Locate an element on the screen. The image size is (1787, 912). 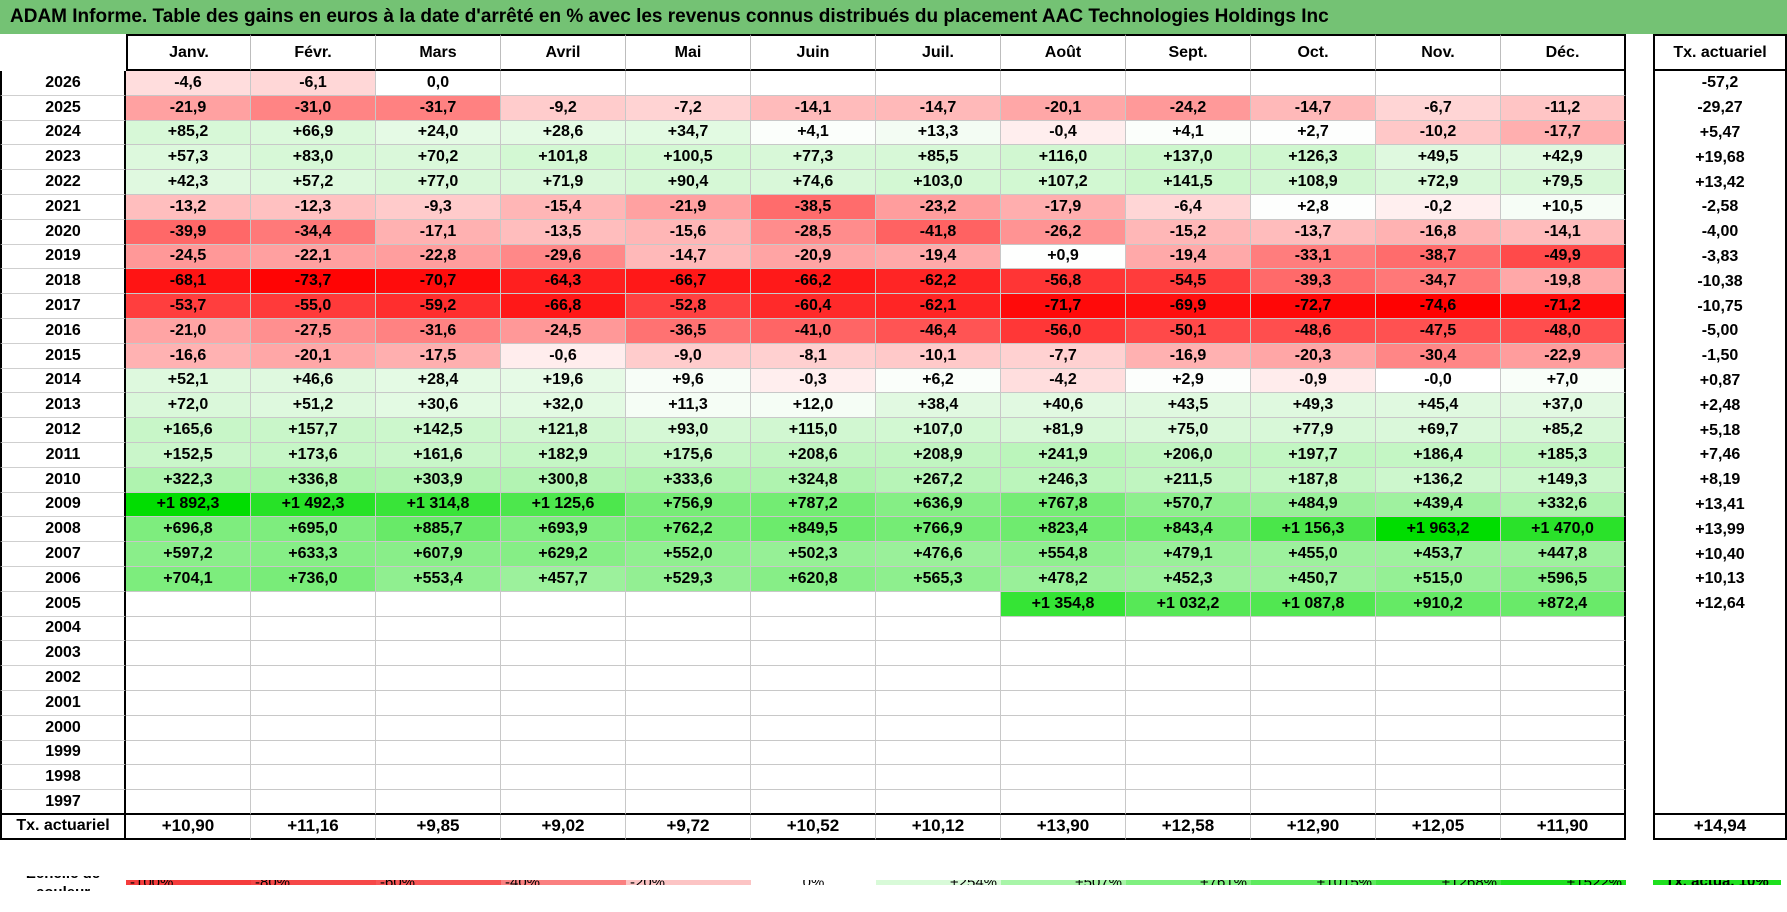
value-cell: +450,7 is located at coordinates (1313, 579).